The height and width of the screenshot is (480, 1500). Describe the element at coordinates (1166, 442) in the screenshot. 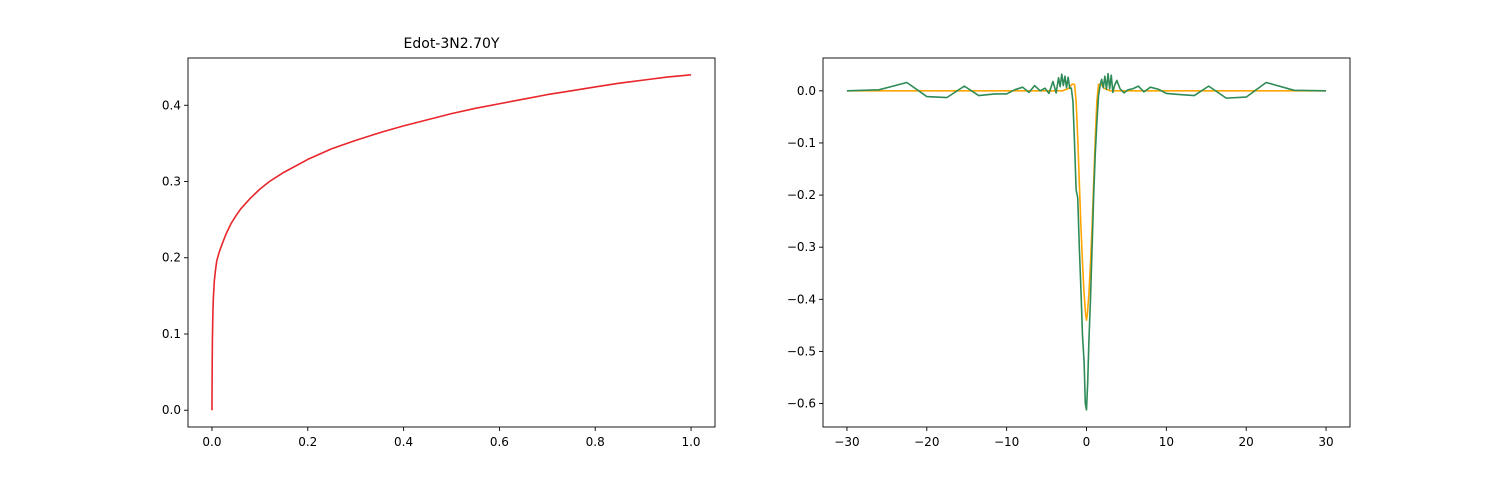

I see `right-chart-x-tick-label: 10` at that location.